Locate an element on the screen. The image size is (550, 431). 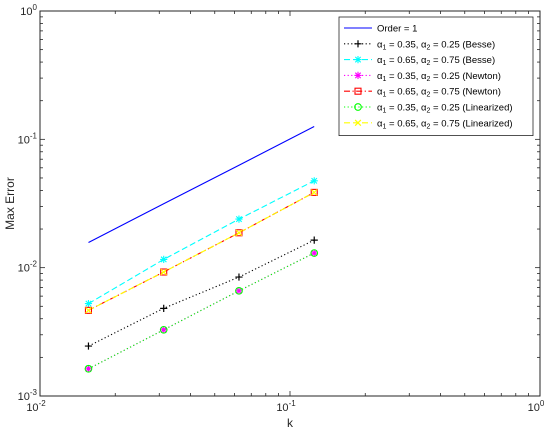
legend-label-1: α1 = 0.35, α2 = 0.25 (Besse) is located at coordinates (436, 45).